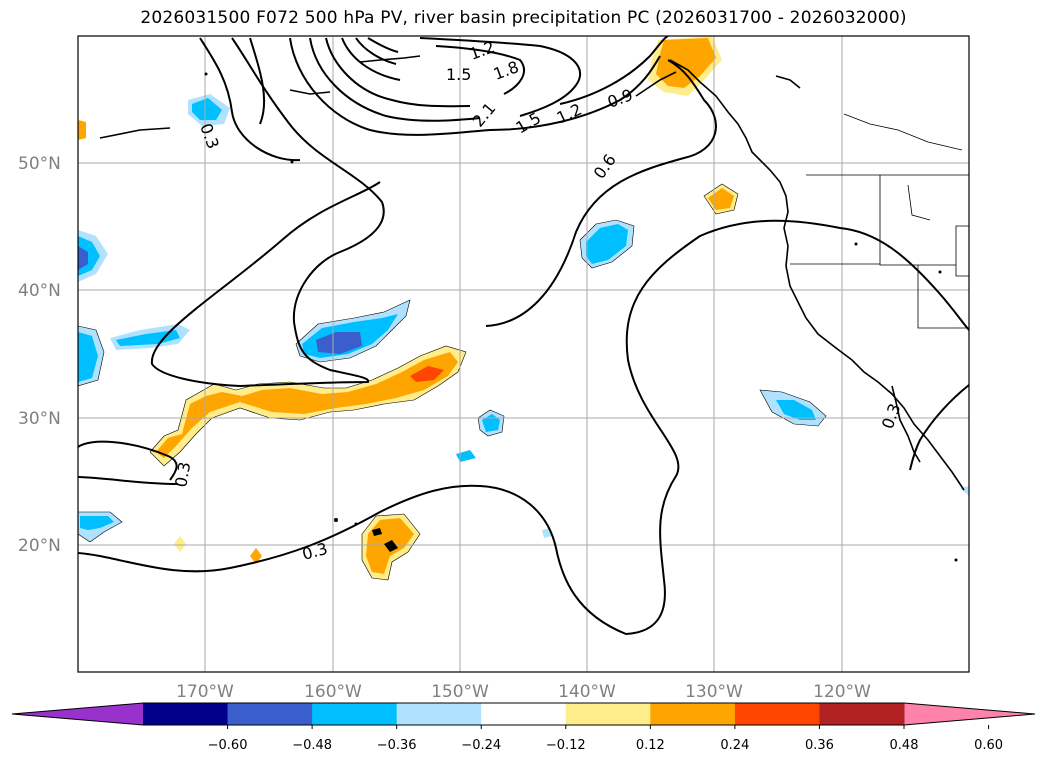  I want to click on lat-label: 30°N, so click(39, 419).